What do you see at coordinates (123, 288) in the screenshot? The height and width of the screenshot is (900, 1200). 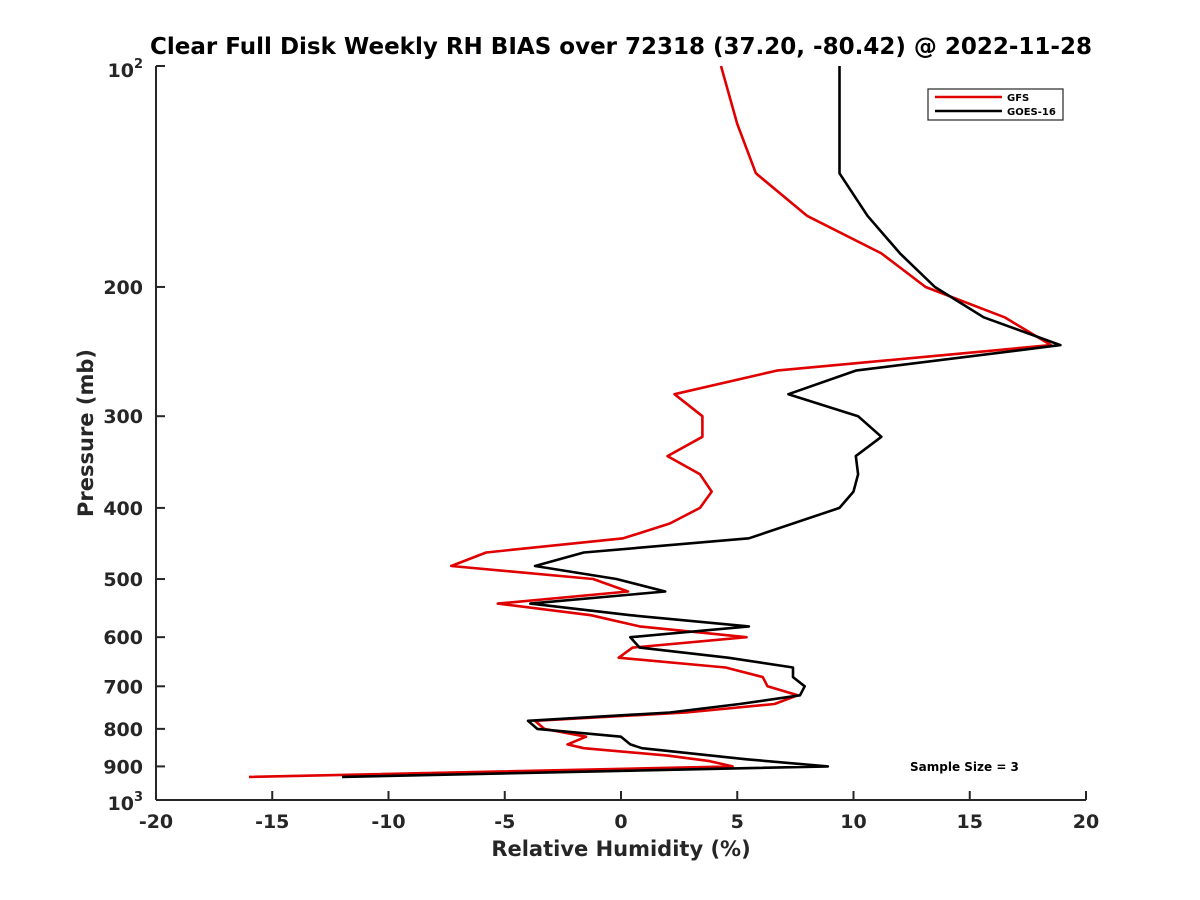 I see `y-tick-label: 200` at bounding box center [123, 288].